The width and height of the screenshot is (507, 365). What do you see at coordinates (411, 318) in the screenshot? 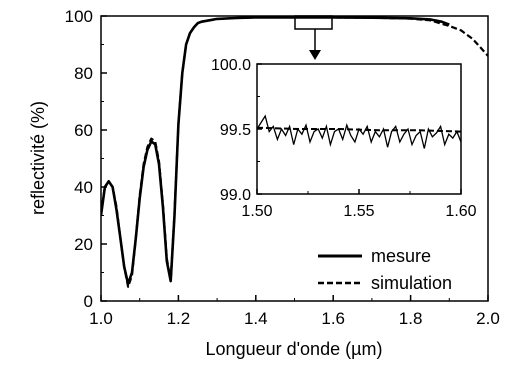
I see `x-tick-label: 1.8` at bounding box center [411, 318].